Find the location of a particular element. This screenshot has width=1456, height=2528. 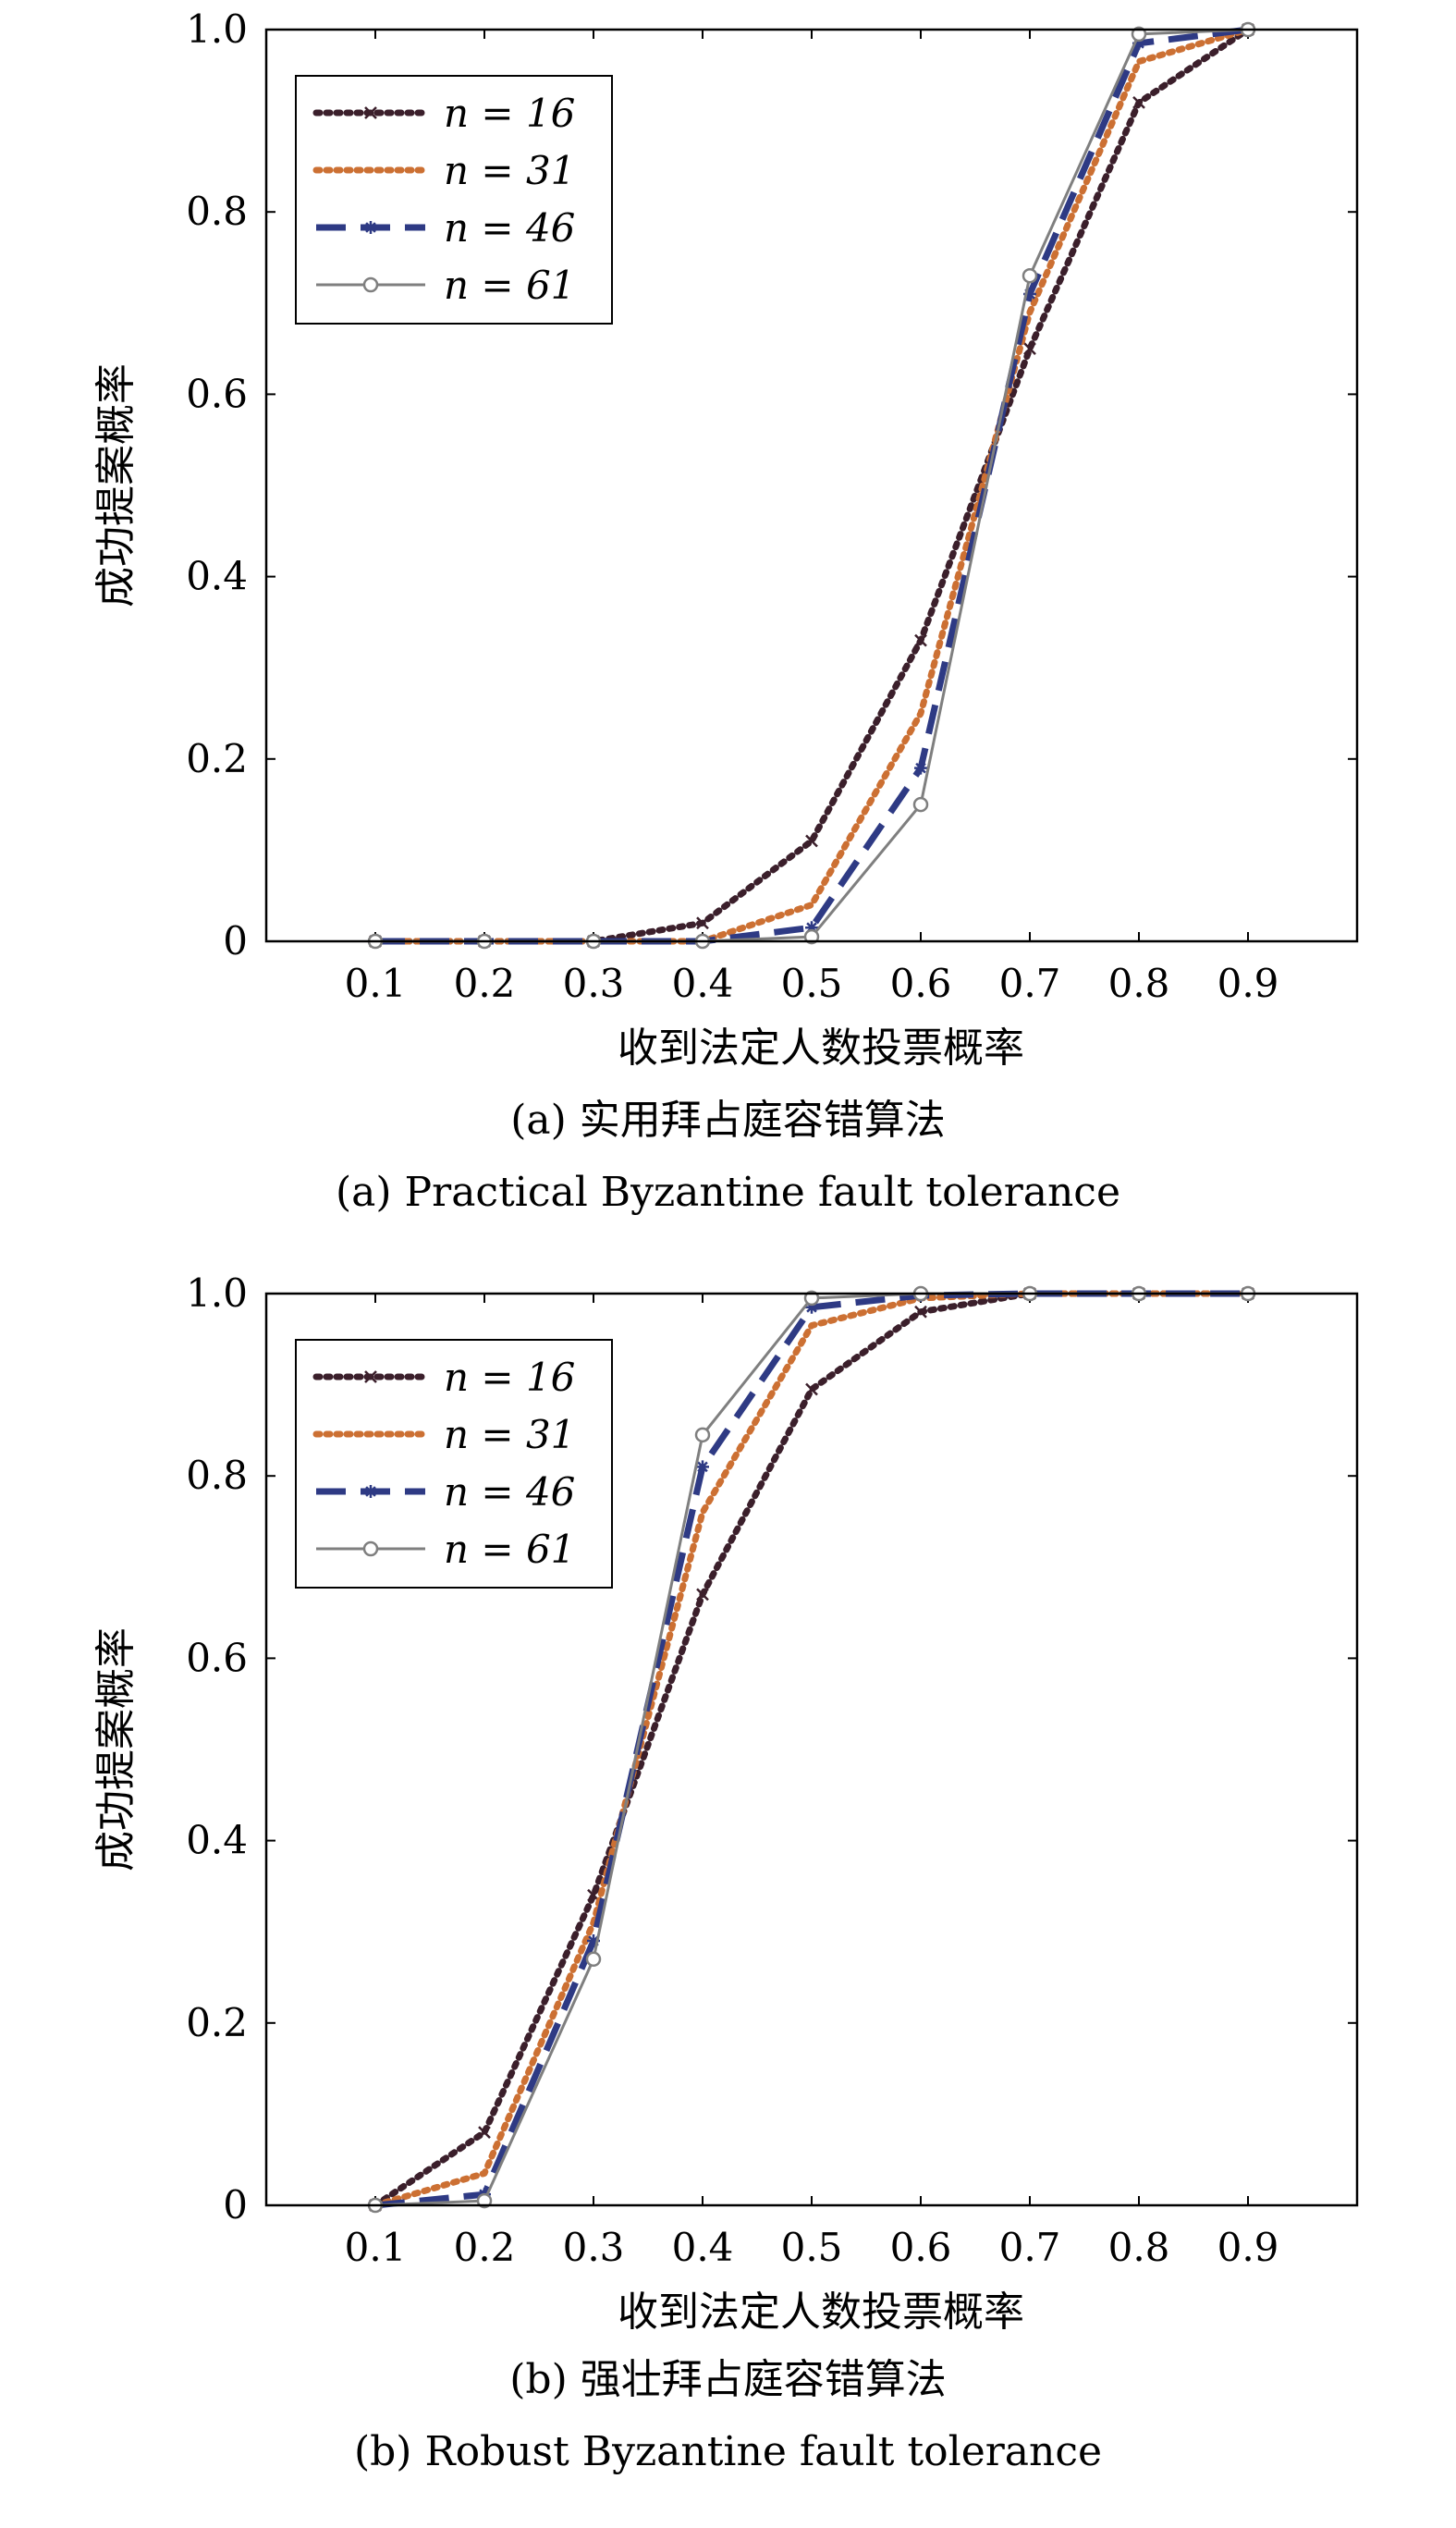

chart-a-x-tick-label: 0.9 is located at coordinates (1248, 984).